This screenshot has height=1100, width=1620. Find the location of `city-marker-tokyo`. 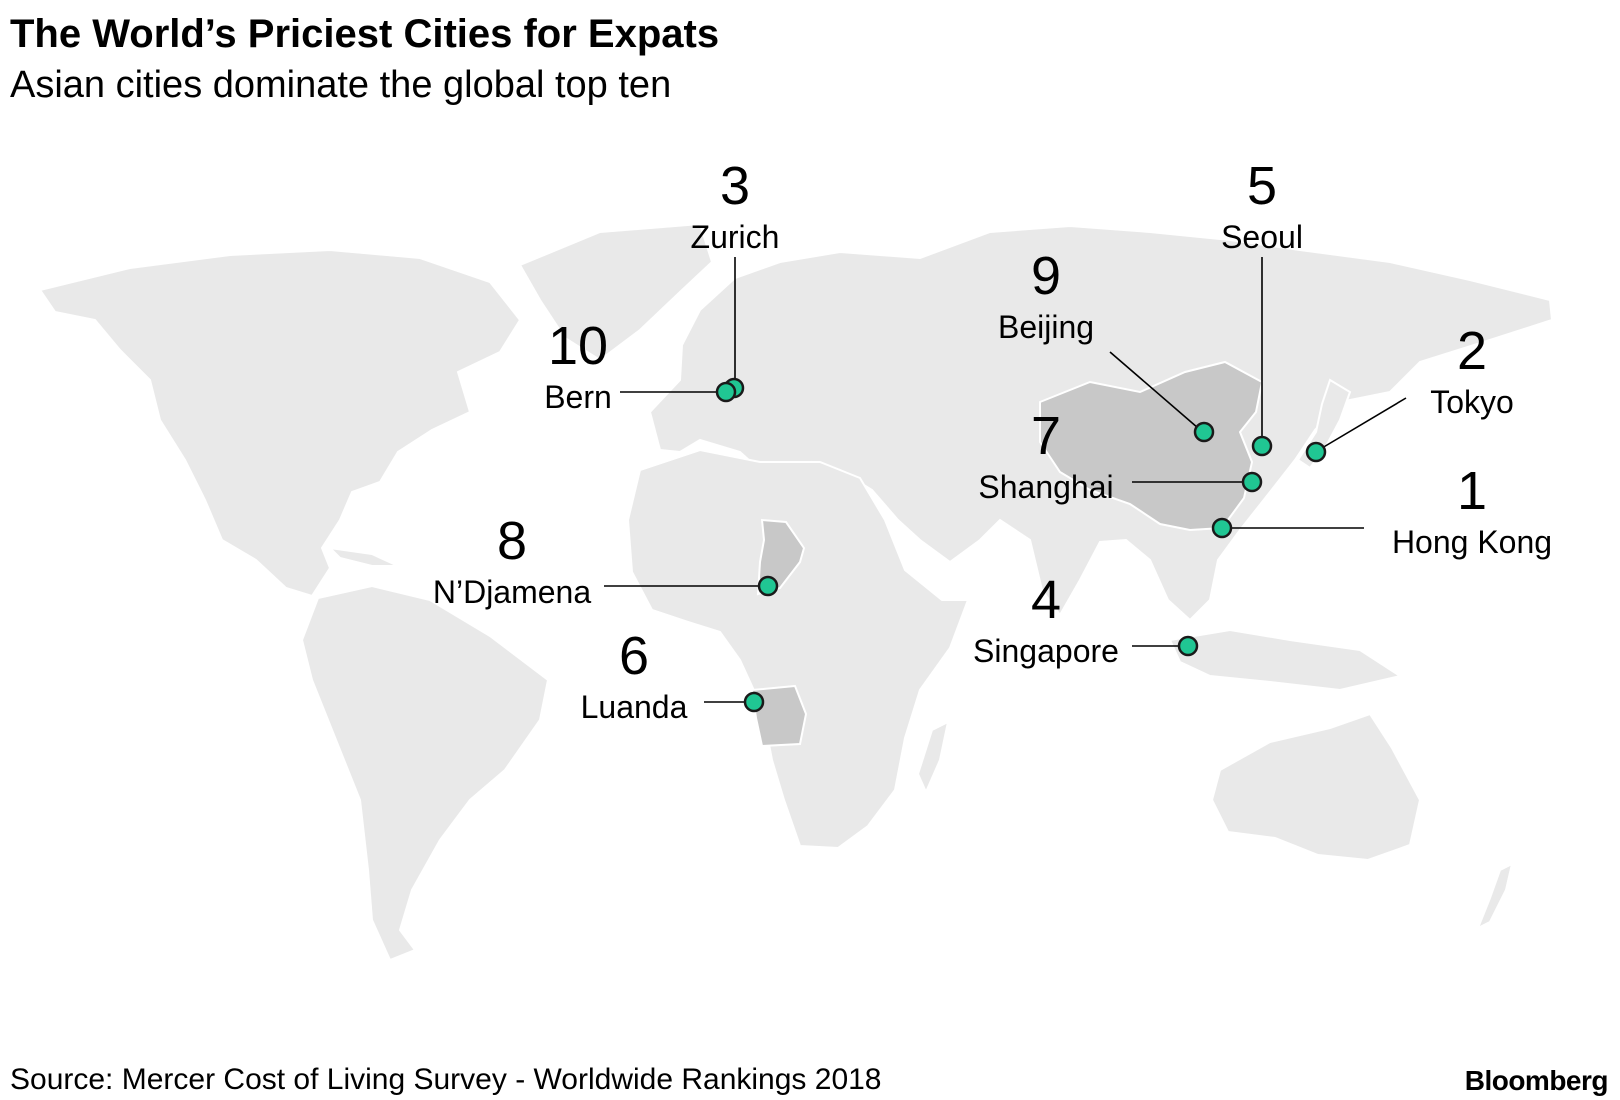

city-marker-tokyo is located at coordinates (1316, 452).